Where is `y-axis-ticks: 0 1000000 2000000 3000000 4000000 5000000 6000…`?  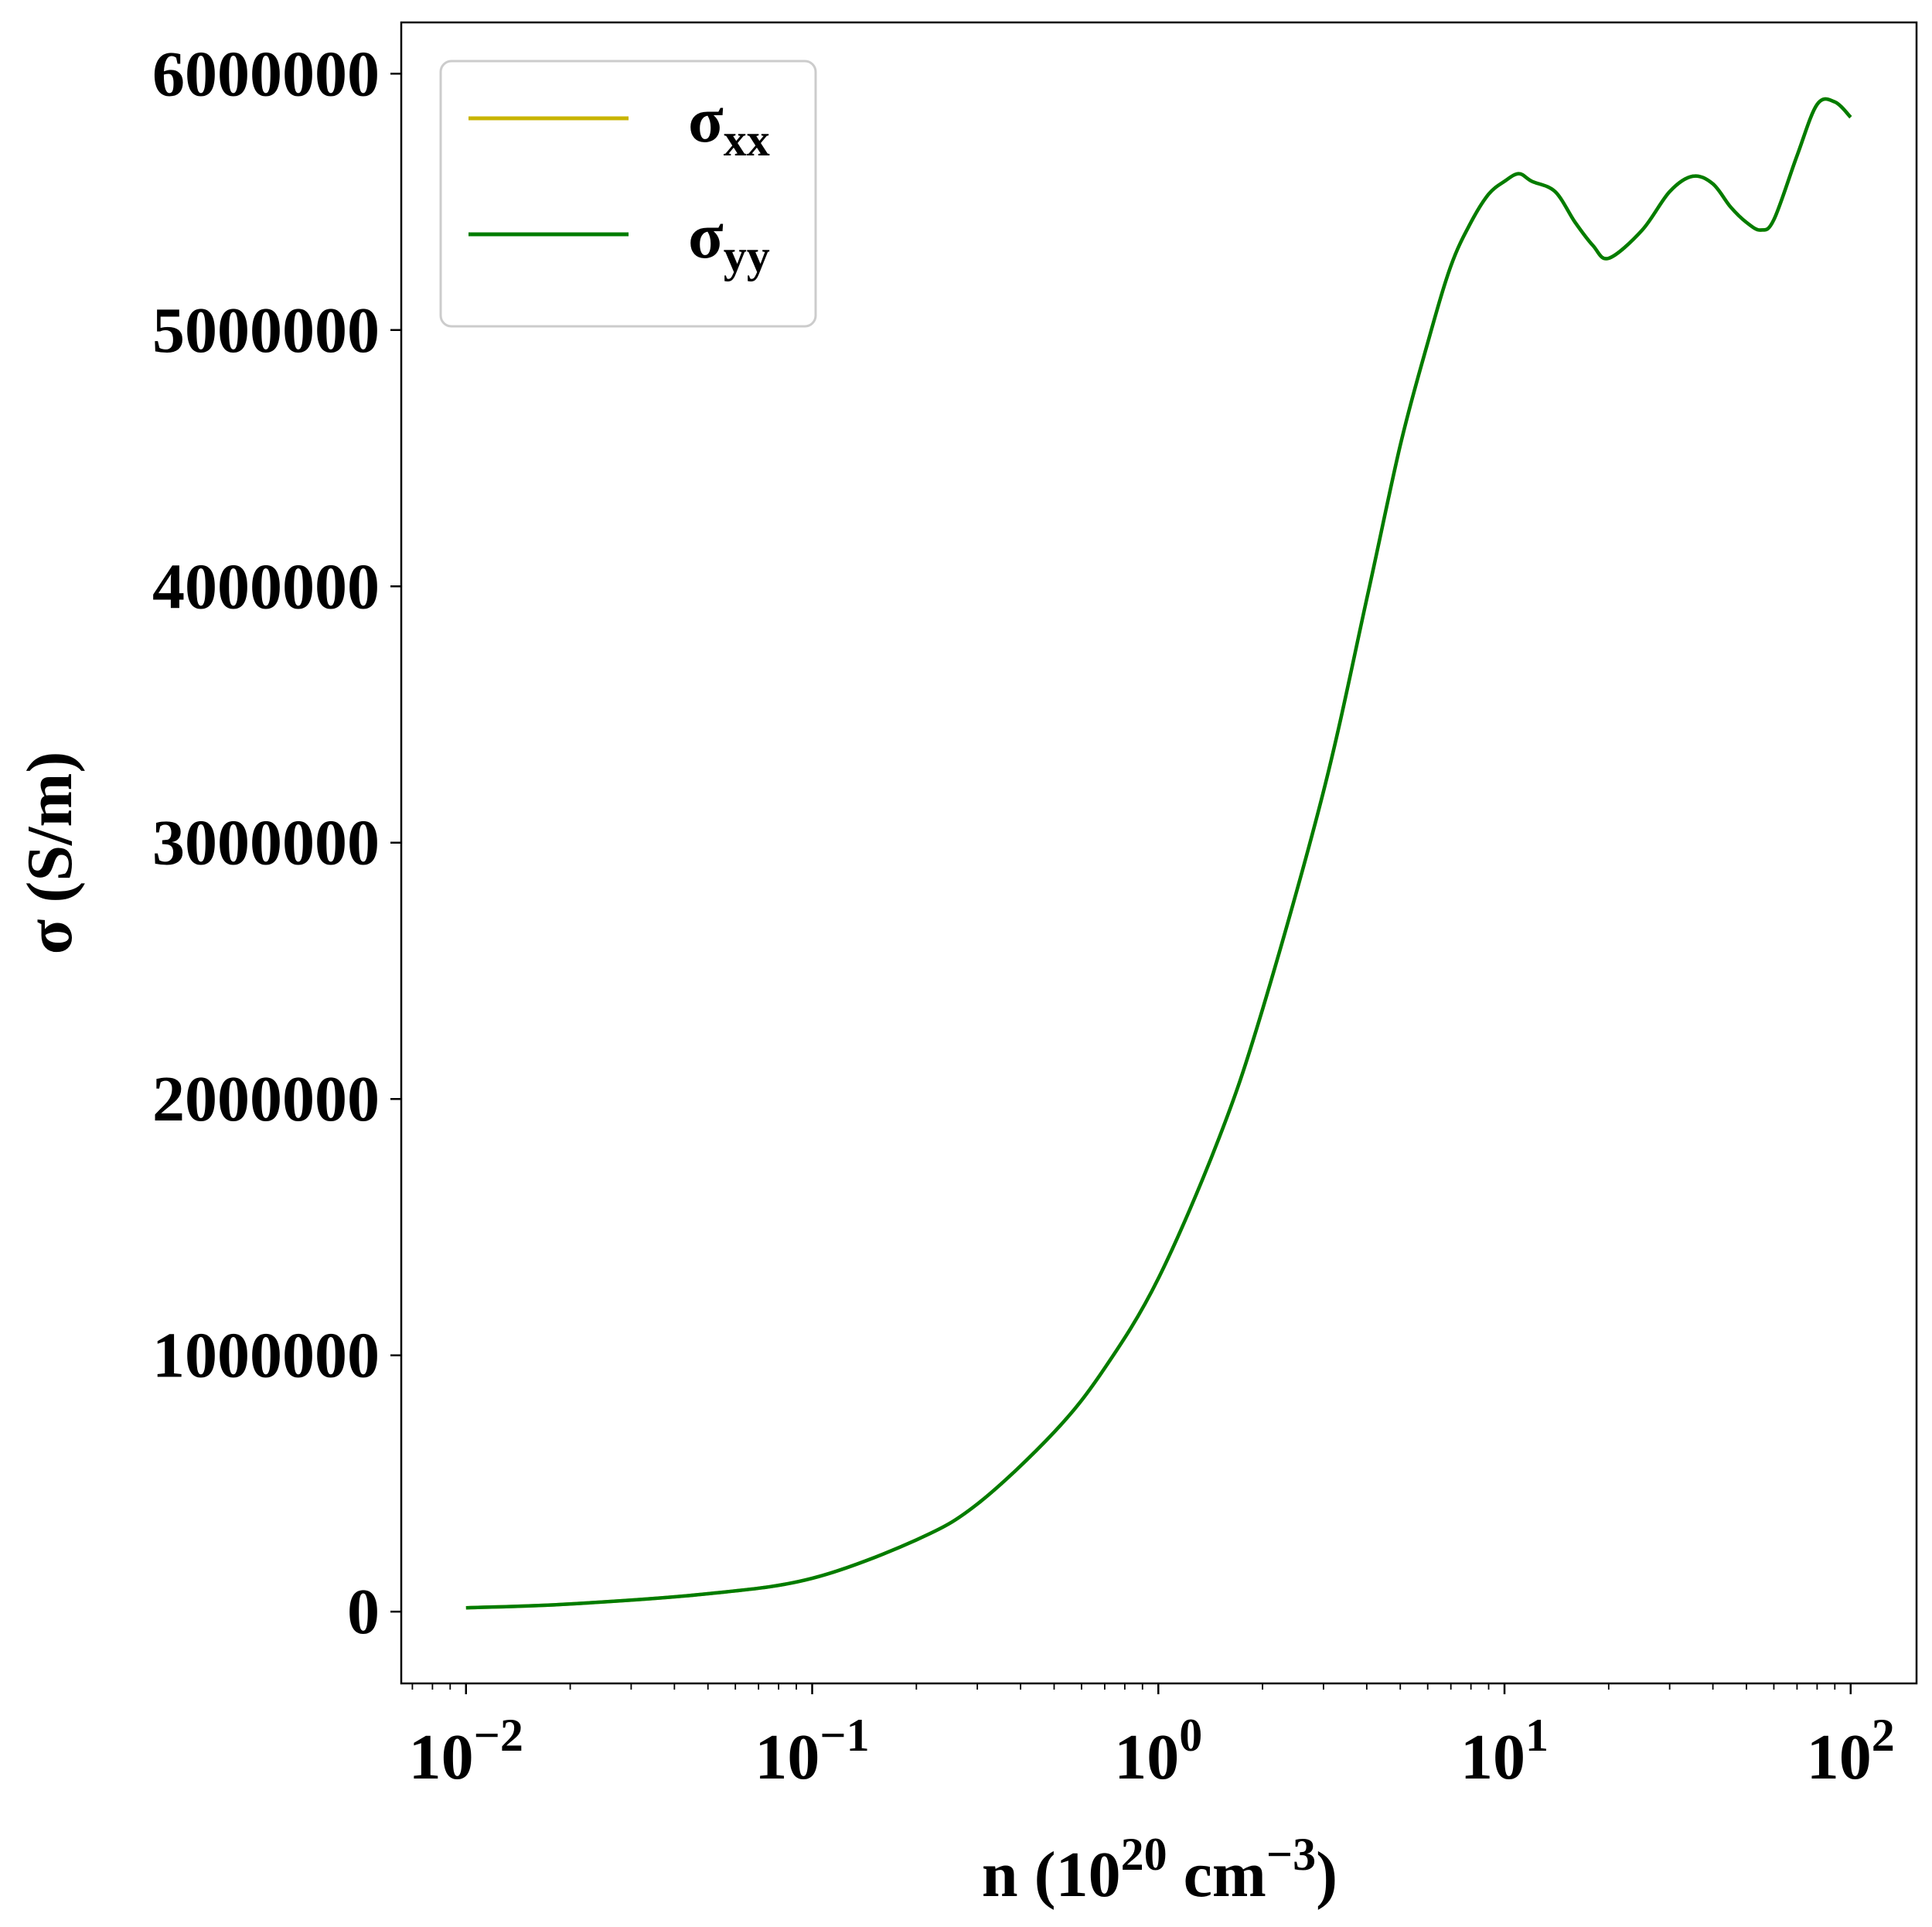 y-axis-ticks: 0 1000000 2000000 3000000 4000000 5000000 6000… is located at coordinates (276, 843).